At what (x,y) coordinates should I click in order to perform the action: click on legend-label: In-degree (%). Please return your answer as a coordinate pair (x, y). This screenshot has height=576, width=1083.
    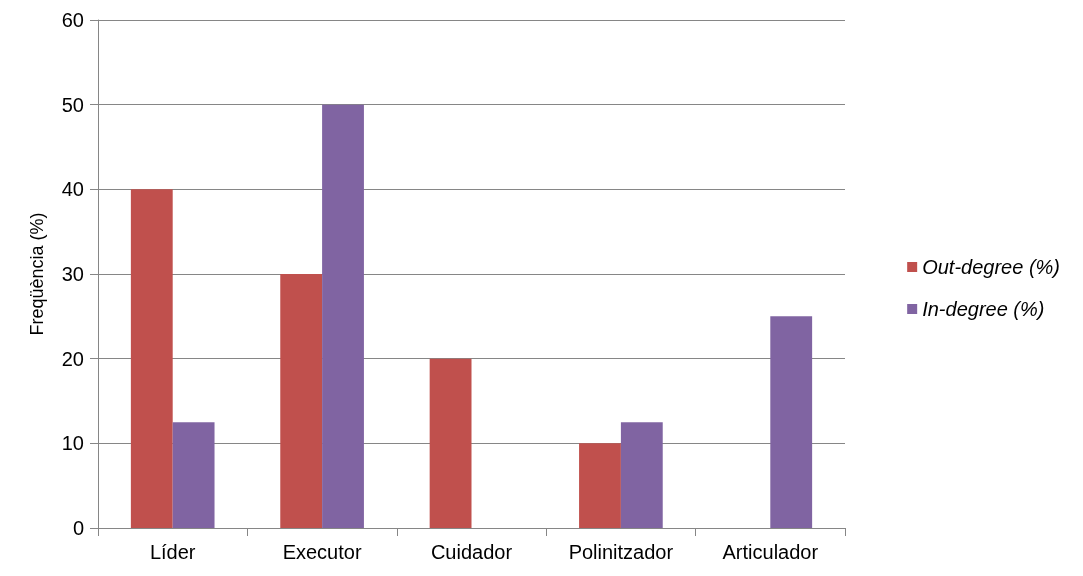
    Looking at the image, I should click on (983, 309).